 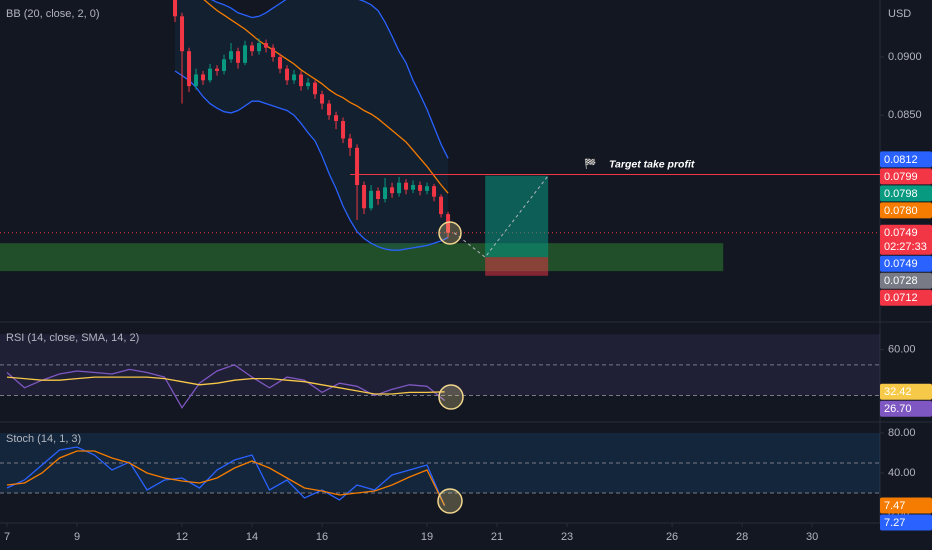 I want to click on x-tick-label: 19, so click(x=427, y=537).